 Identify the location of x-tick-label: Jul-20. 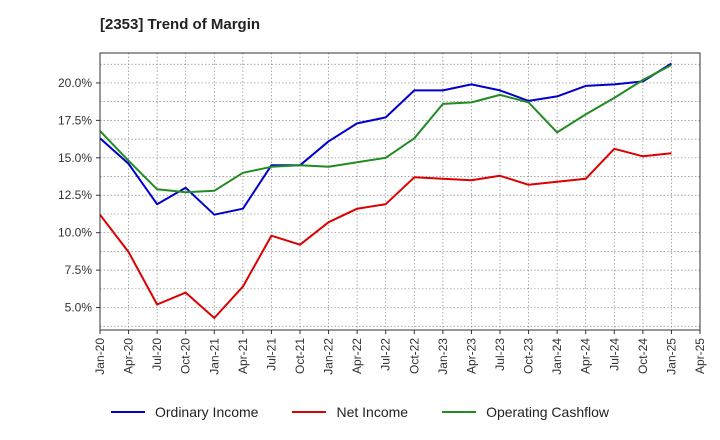
(157, 354).